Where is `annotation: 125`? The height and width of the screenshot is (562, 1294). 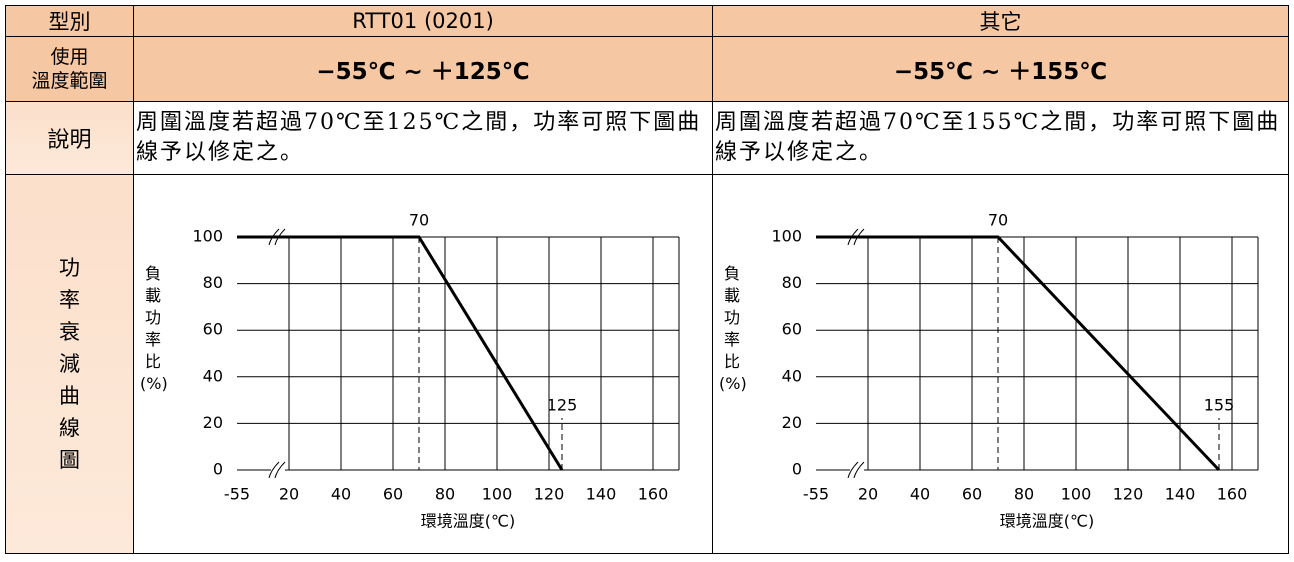 annotation: 125 is located at coordinates (562, 405).